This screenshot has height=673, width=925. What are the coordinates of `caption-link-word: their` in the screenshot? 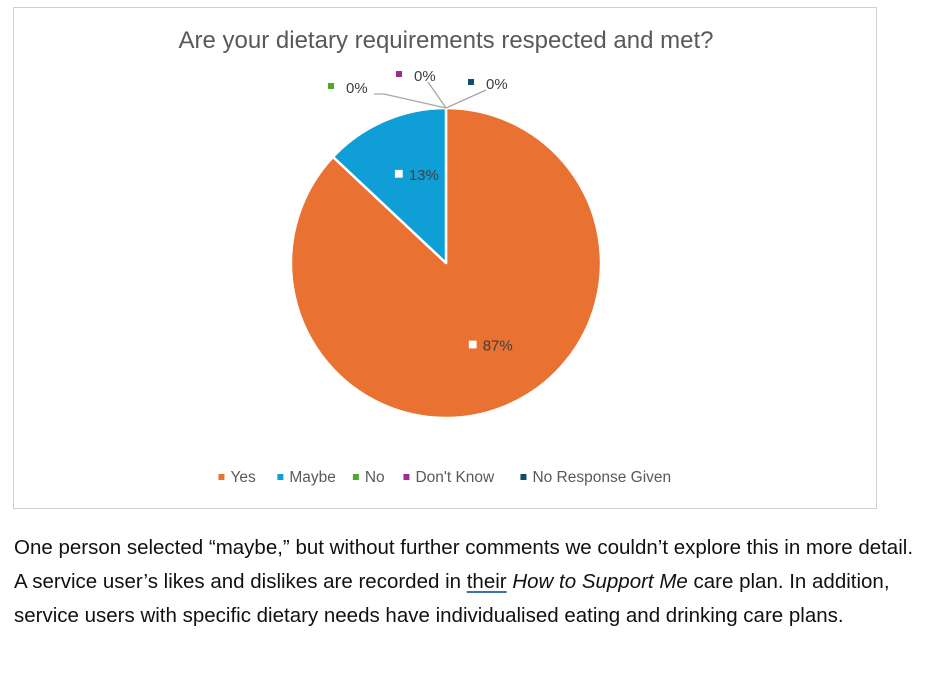 It's located at (486, 581).